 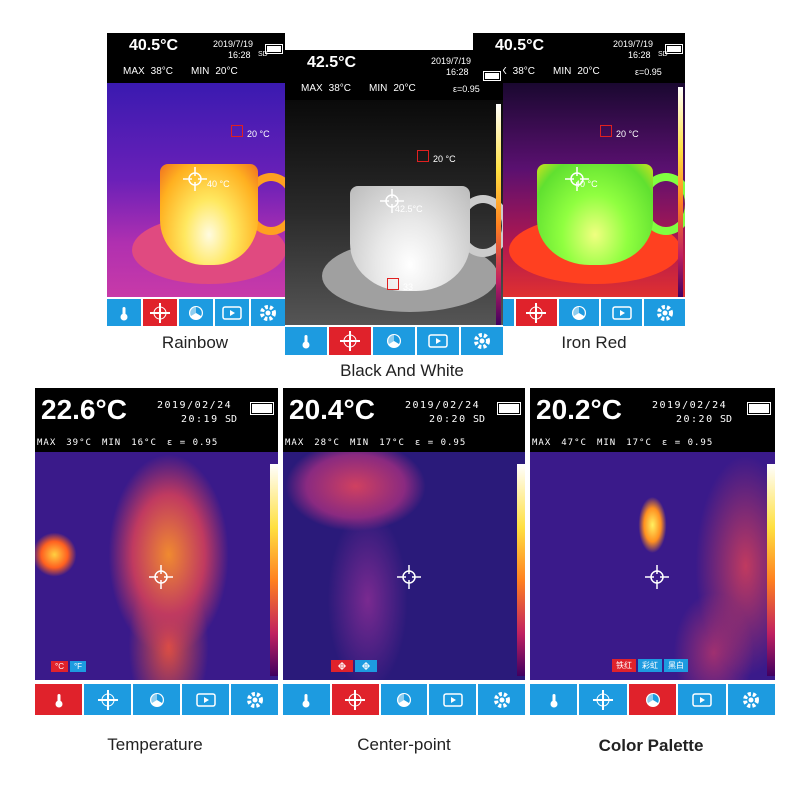 I want to click on mode-button: °C, so click(x=59, y=666).